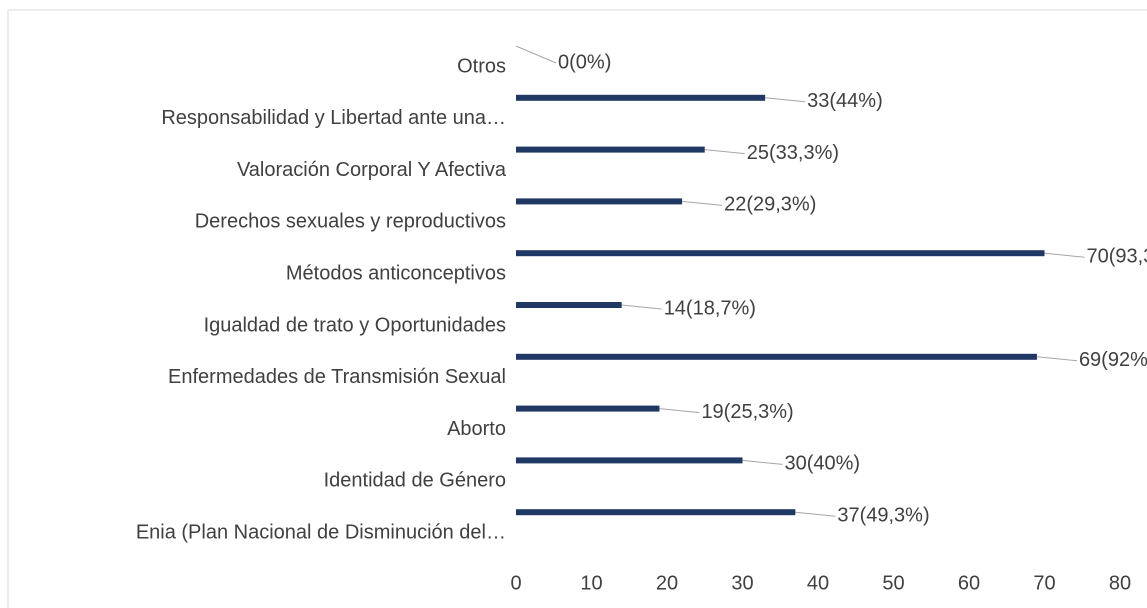  I want to click on y-tick-label: Derechos sexuales y reproductivos, so click(350, 222).